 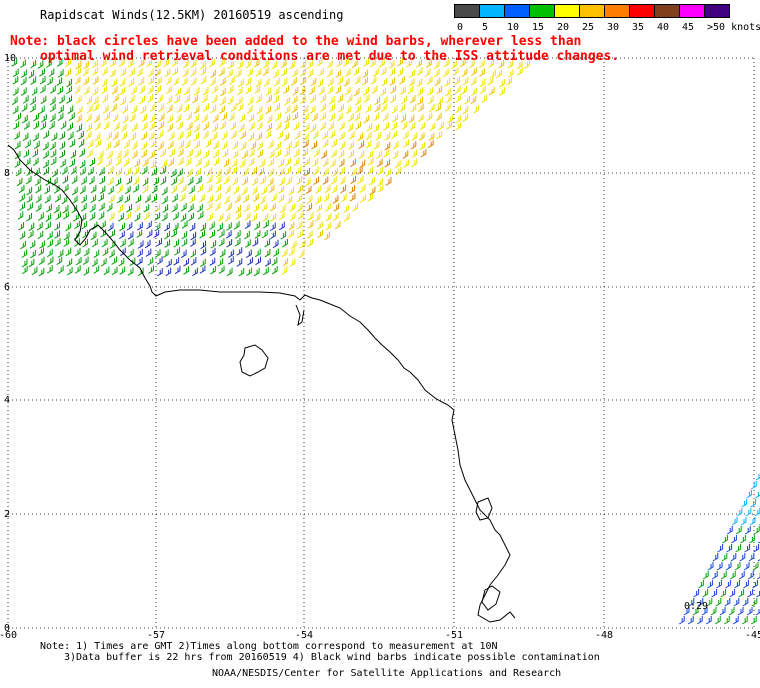 What do you see at coordinates (7, 287) in the screenshot?
I see `latitude-tick-label: 6` at bounding box center [7, 287].